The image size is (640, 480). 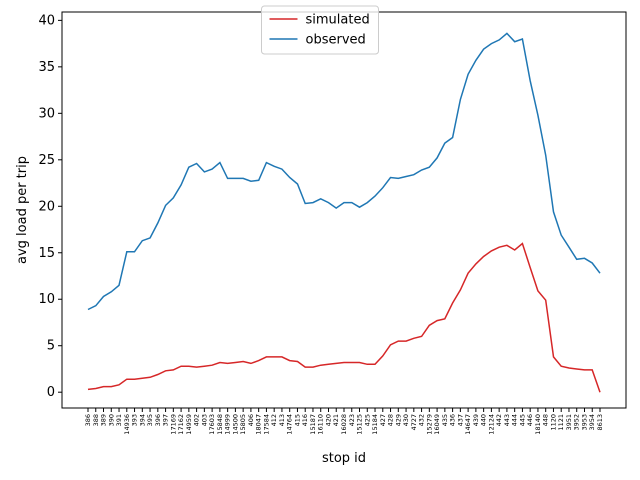 I want to click on x-tick-label: 436, so click(x=453, y=420).